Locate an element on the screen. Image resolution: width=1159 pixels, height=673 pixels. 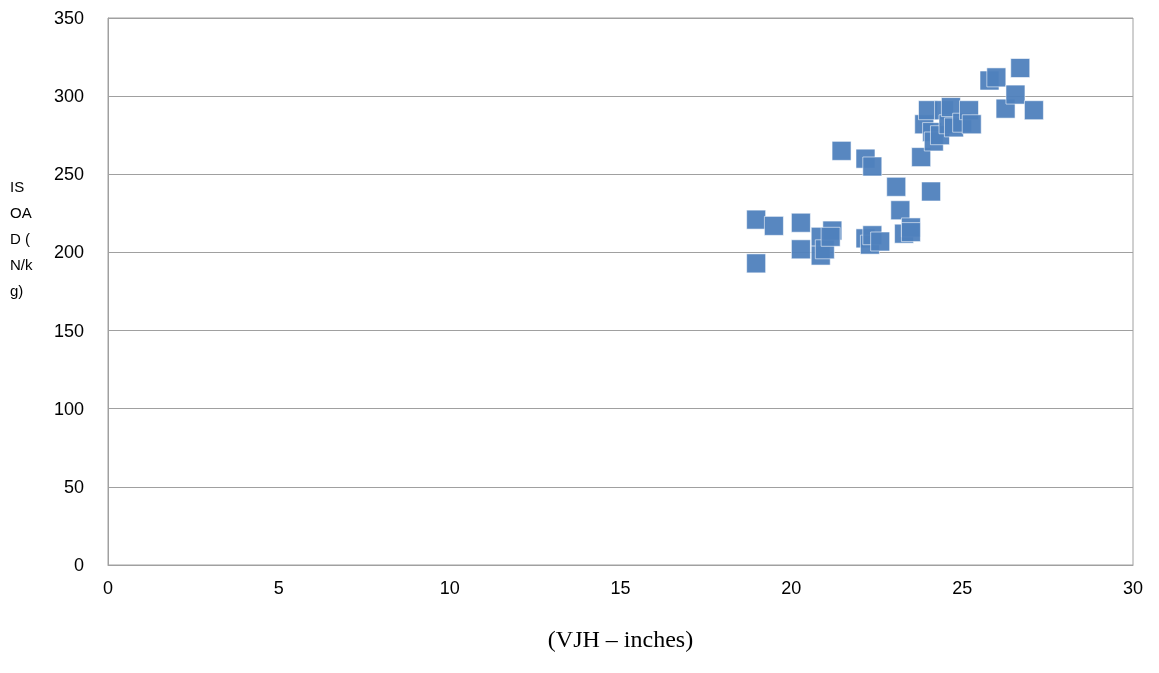
x-tick-label: 0 is located at coordinates (108, 588).